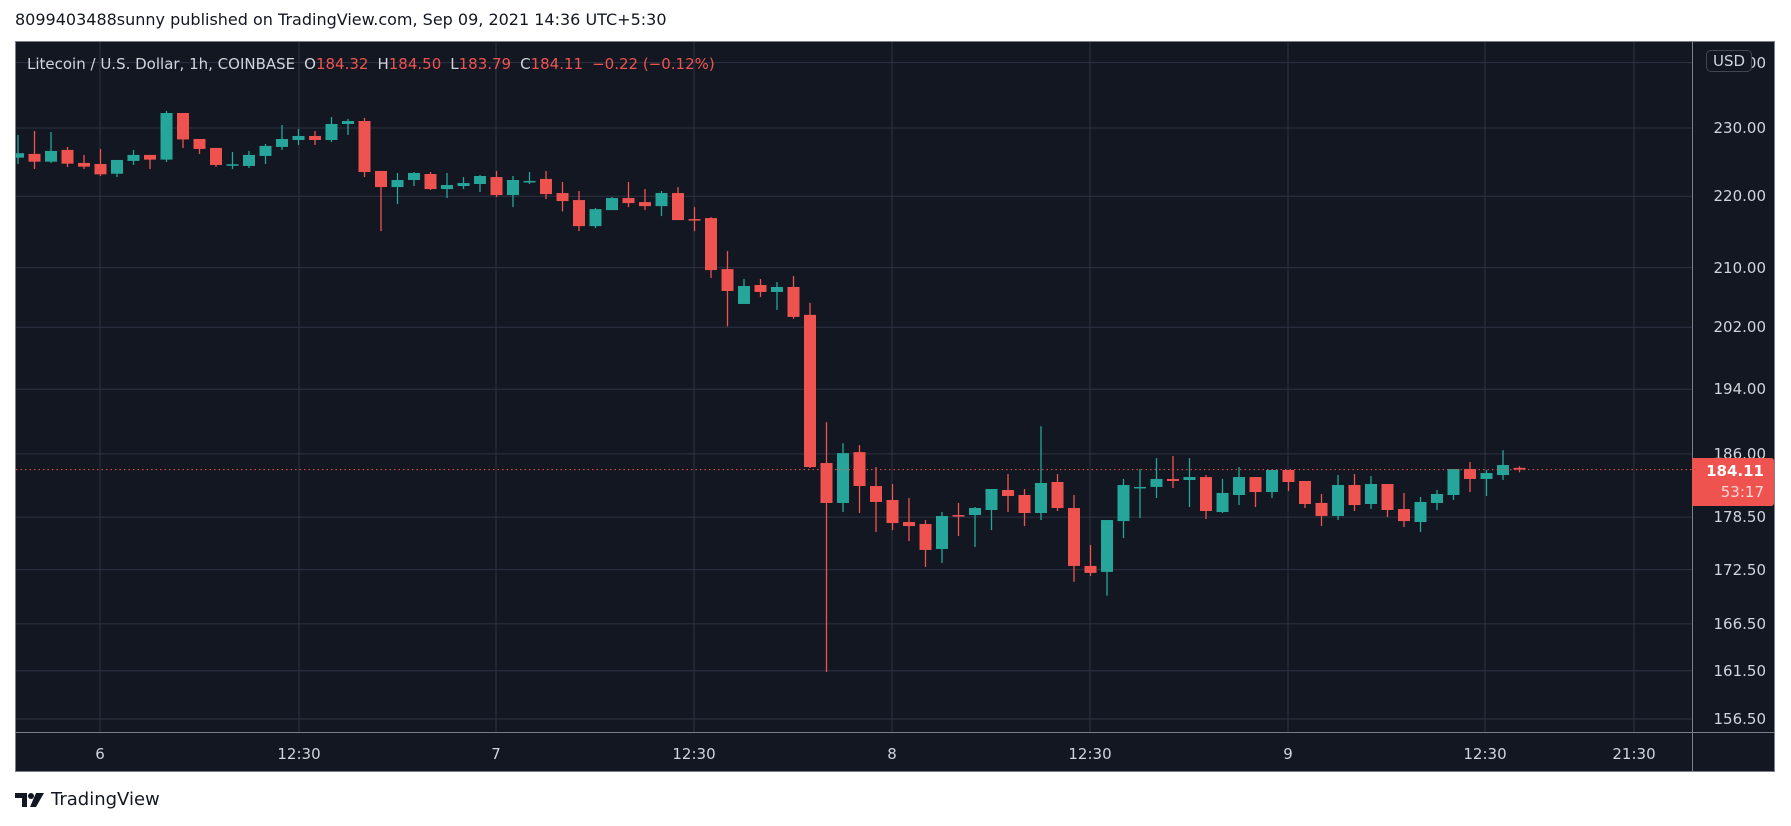 The image size is (1791, 826). Describe the element at coordinates (892, 754) in the screenshot. I see `time-tick-label: 8` at that location.